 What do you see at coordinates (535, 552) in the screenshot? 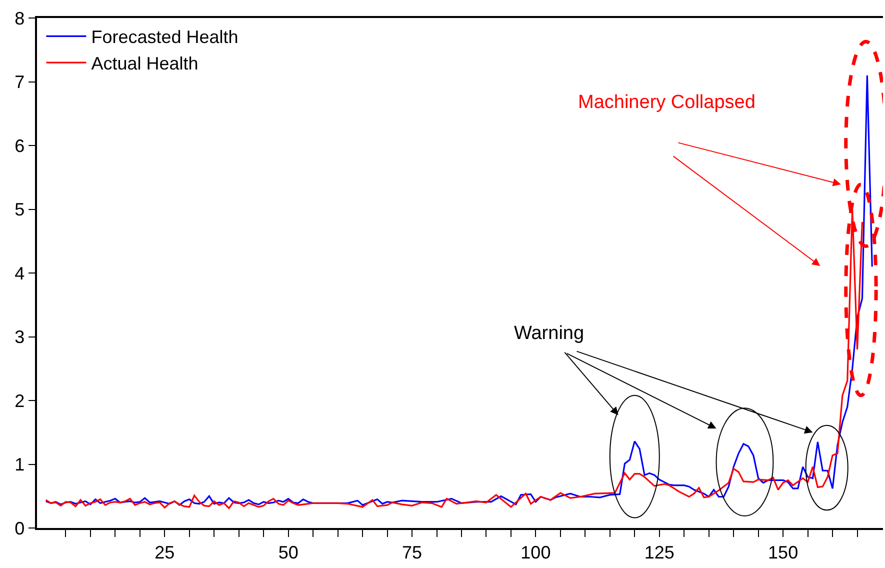
I see `x-tick-label: 100` at bounding box center [535, 552].